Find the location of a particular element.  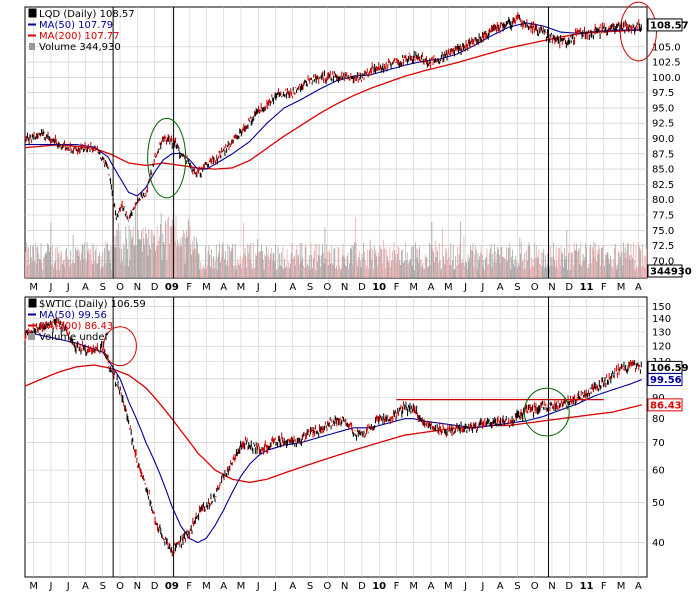

y-tick-label: 150 is located at coordinates (661, 307).